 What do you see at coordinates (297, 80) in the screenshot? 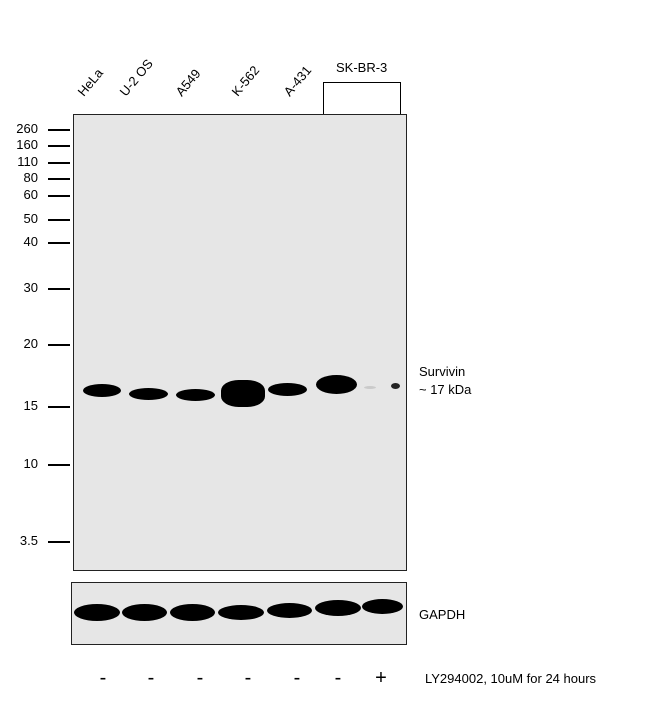
I see `lane-label-a431: A-431` at bounding box center [297, 80].